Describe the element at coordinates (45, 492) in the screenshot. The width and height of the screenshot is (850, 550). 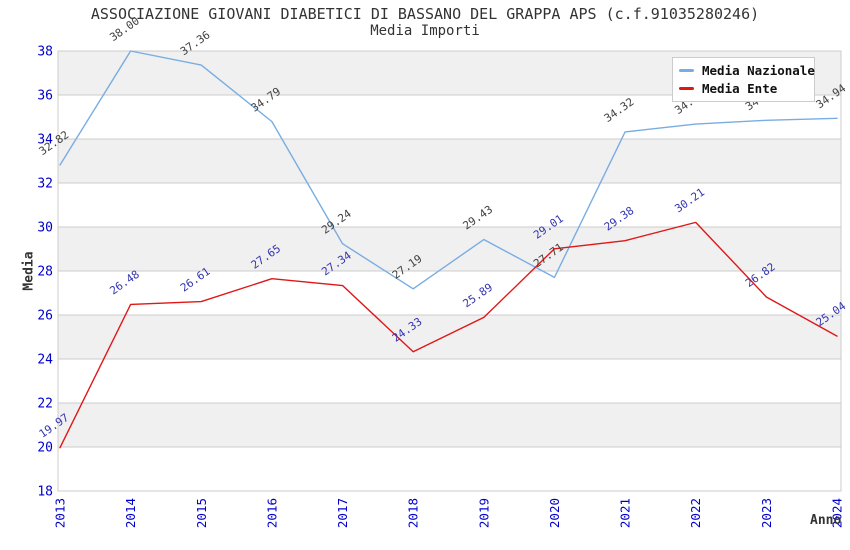
I see `y-tick-label: 18` at that location.